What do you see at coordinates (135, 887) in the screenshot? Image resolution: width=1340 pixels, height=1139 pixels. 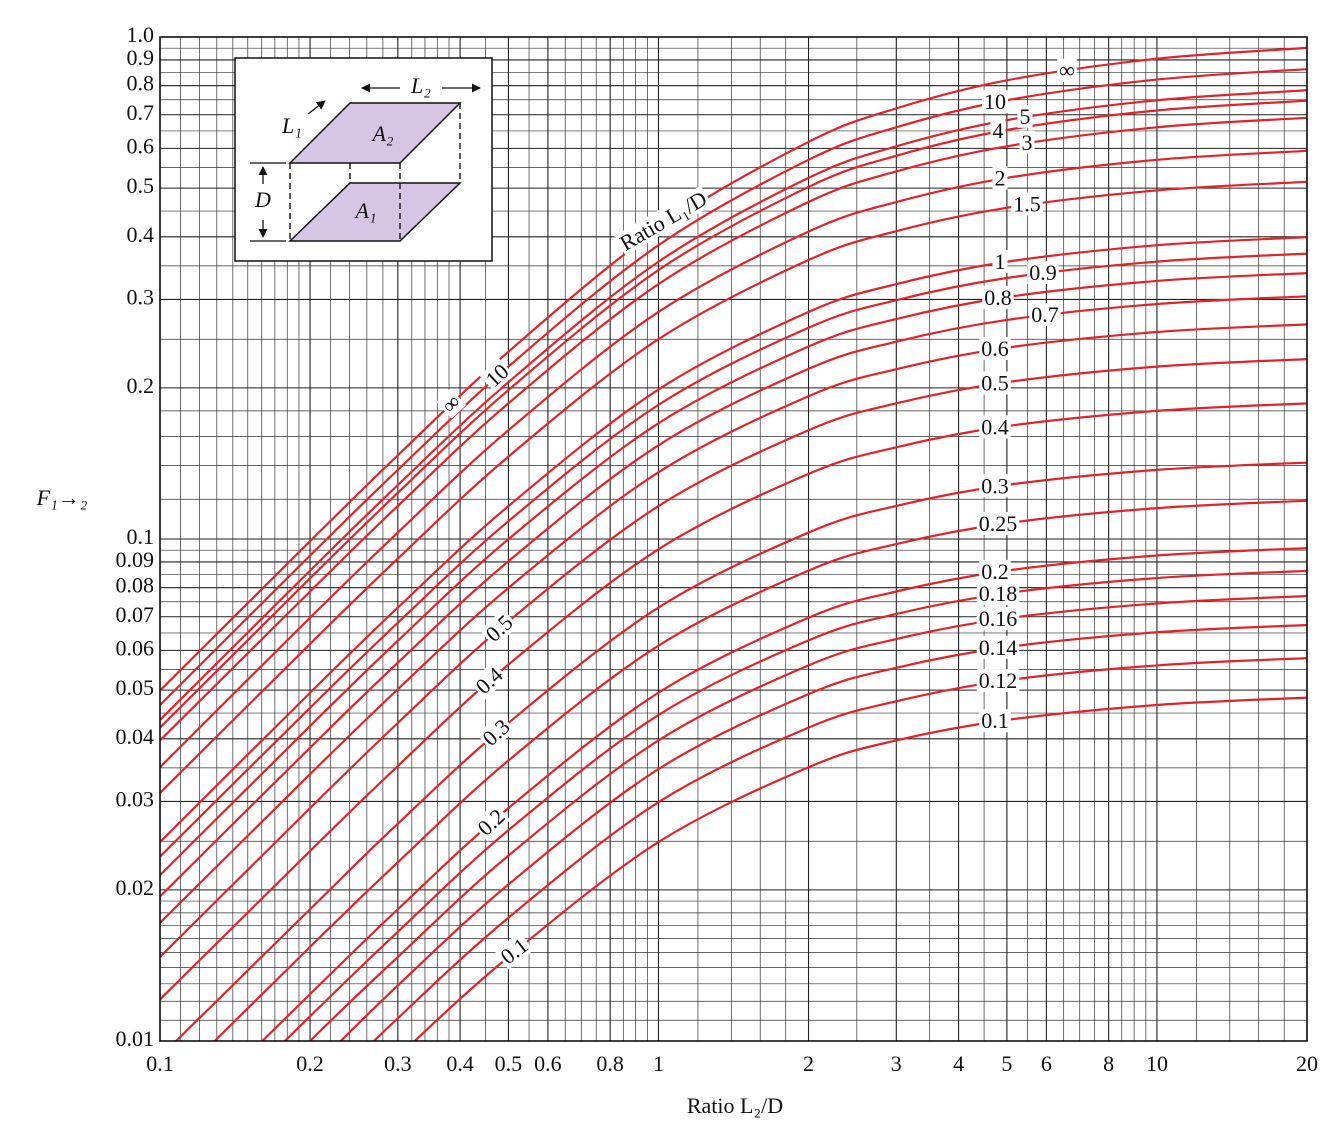 I see `y-tick-label: 0.02` at bounding box center [135, 887].